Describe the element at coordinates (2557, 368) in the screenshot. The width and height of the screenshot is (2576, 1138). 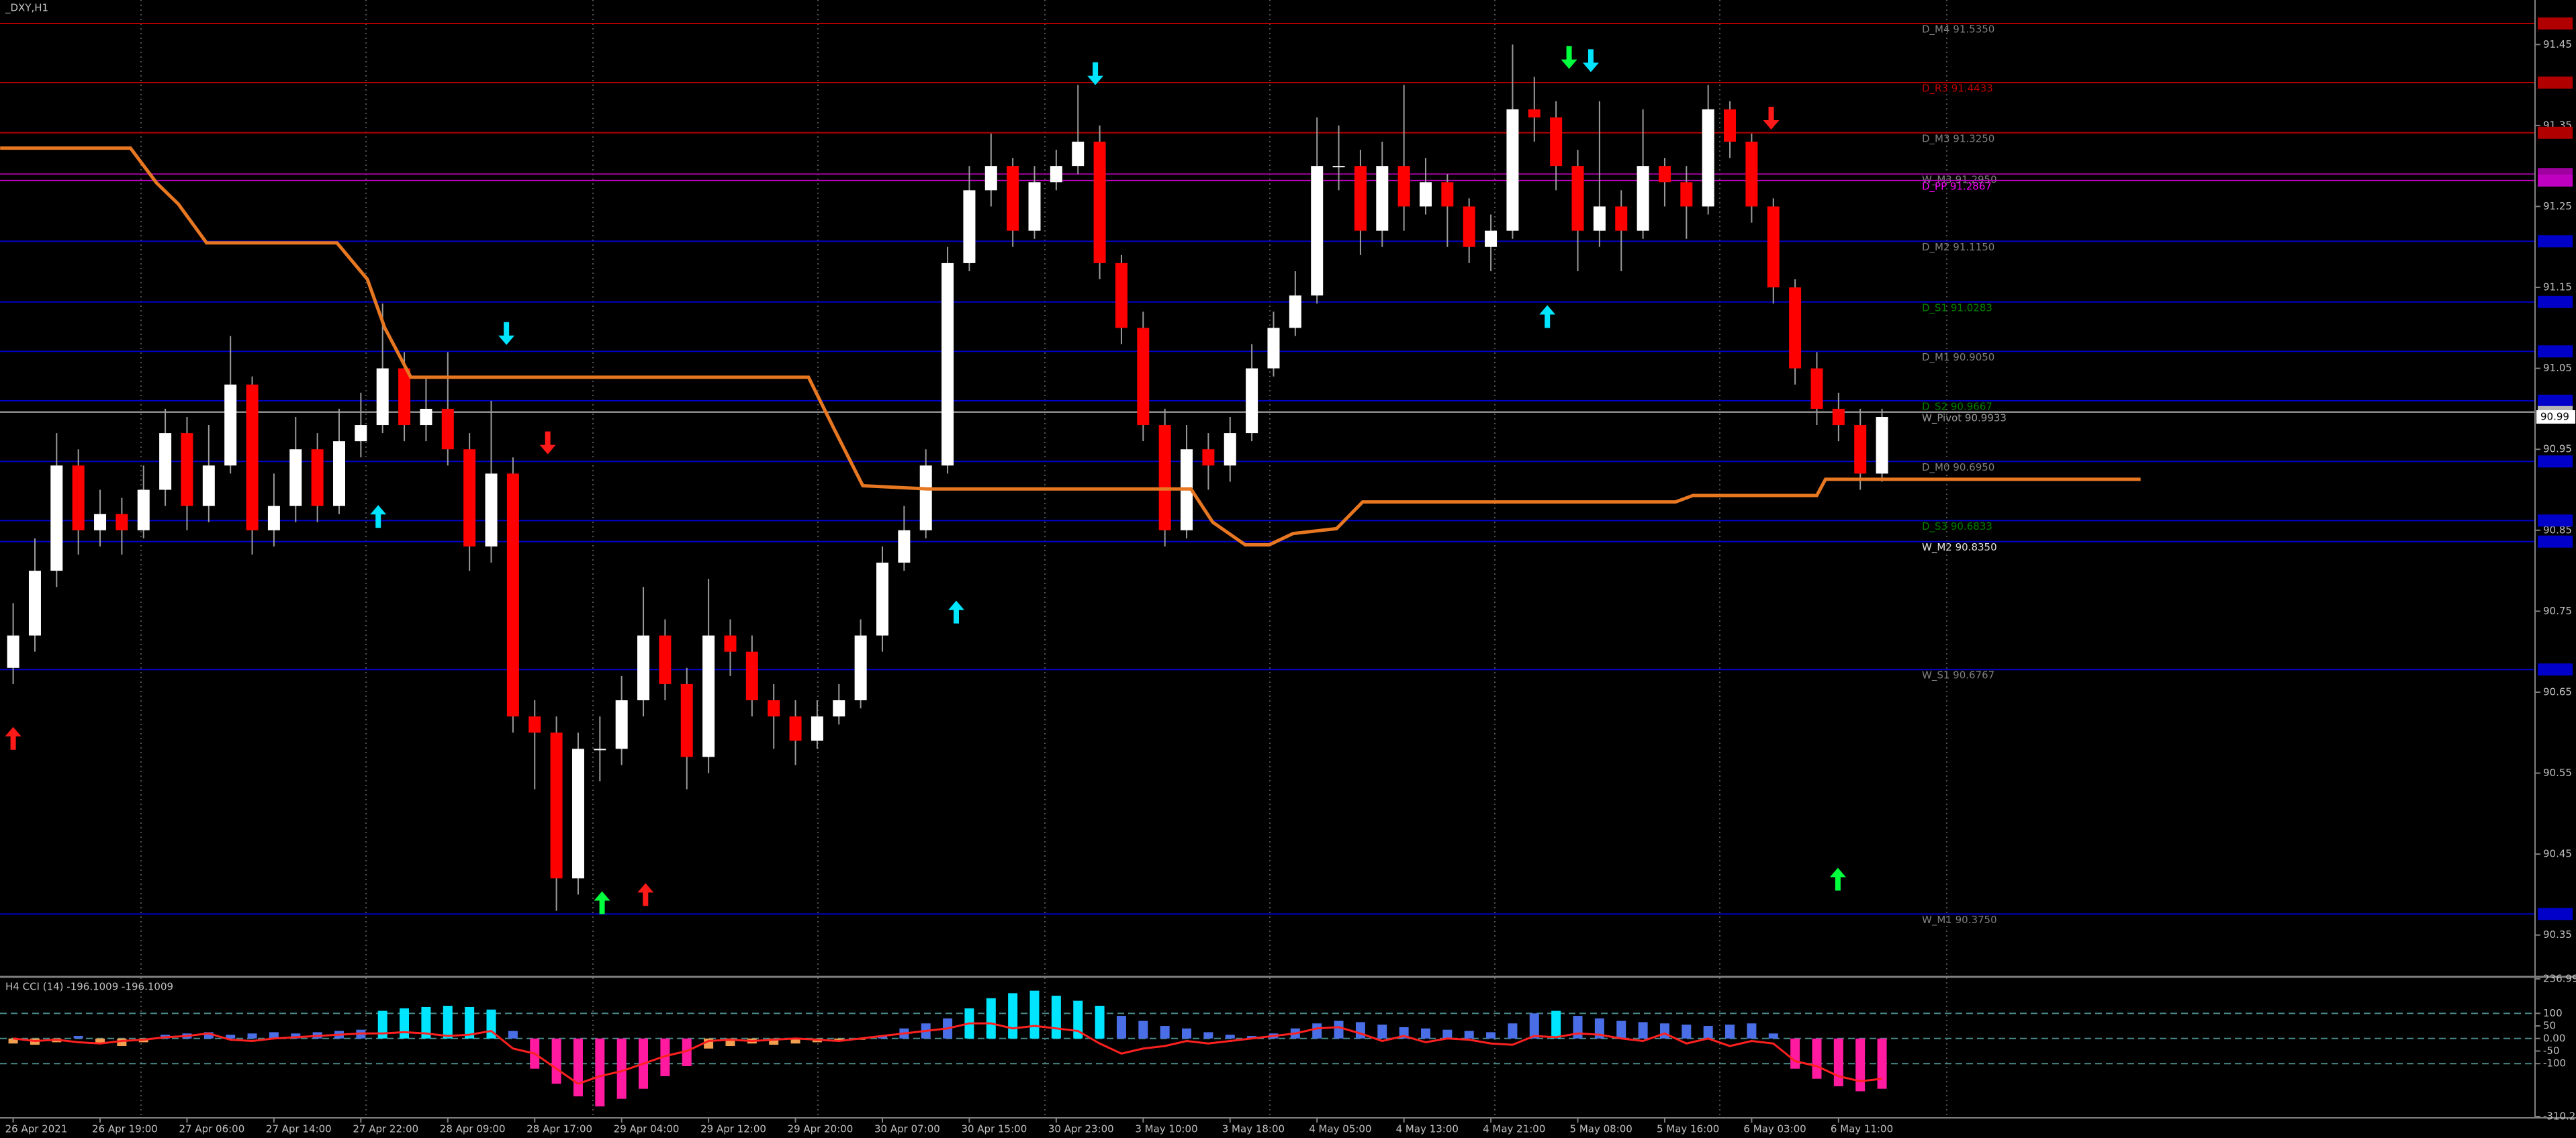
I see `y-tick-label: 91.05` at that location.